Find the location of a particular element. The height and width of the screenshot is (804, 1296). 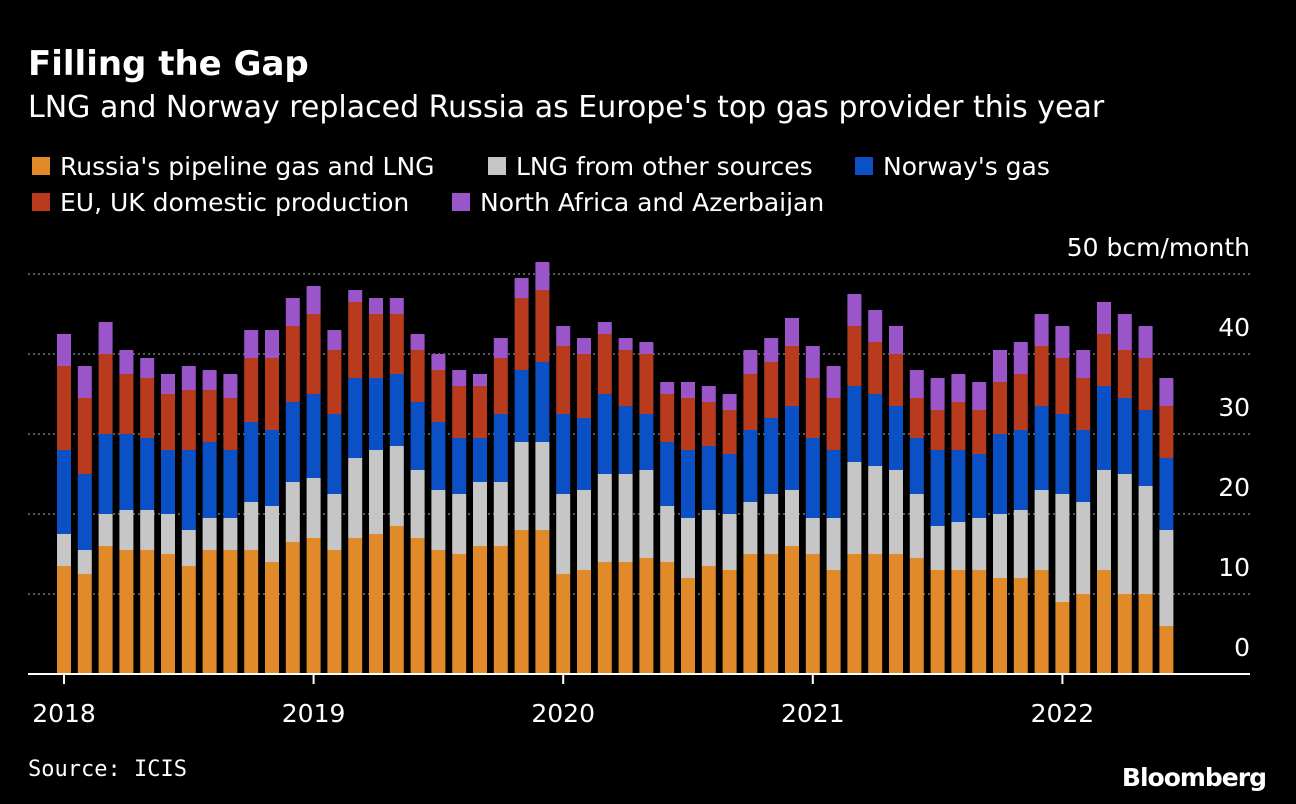

legend-label: LNG from other sources is located at coordinates (664, 166).